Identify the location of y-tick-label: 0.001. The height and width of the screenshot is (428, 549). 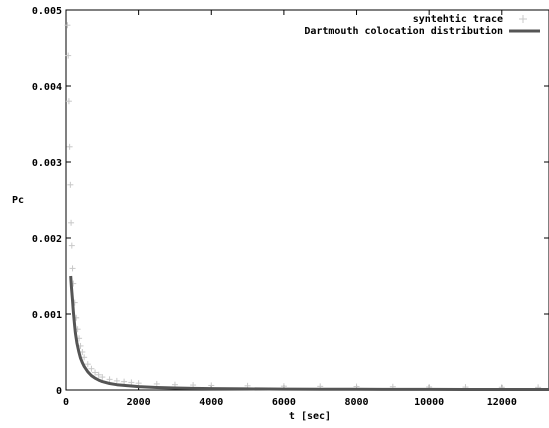
(47, 315).